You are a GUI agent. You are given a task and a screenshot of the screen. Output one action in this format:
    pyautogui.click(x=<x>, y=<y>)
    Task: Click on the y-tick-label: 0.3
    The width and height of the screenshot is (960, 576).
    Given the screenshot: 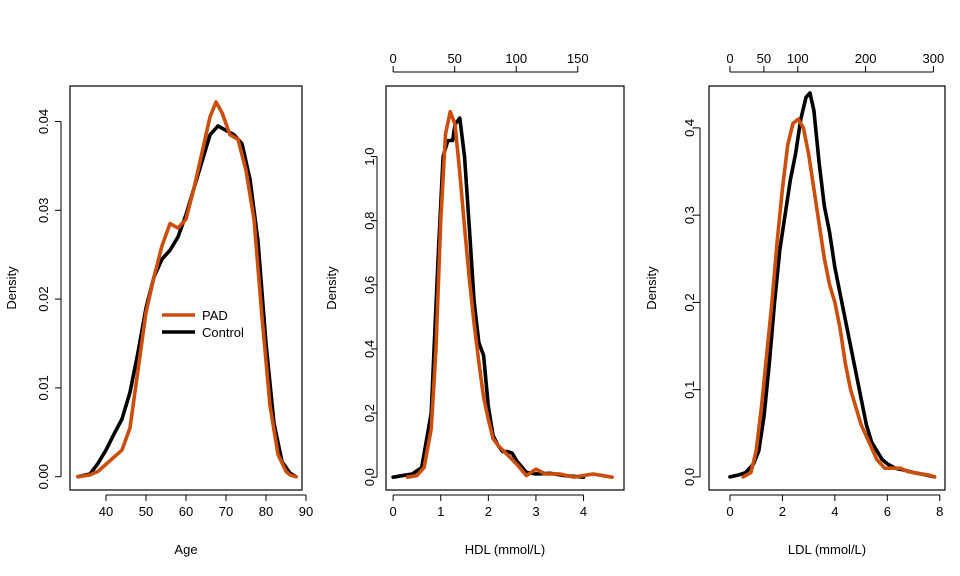 What is the action you would take?
    pyautogui.click(x=689, y=215)
    